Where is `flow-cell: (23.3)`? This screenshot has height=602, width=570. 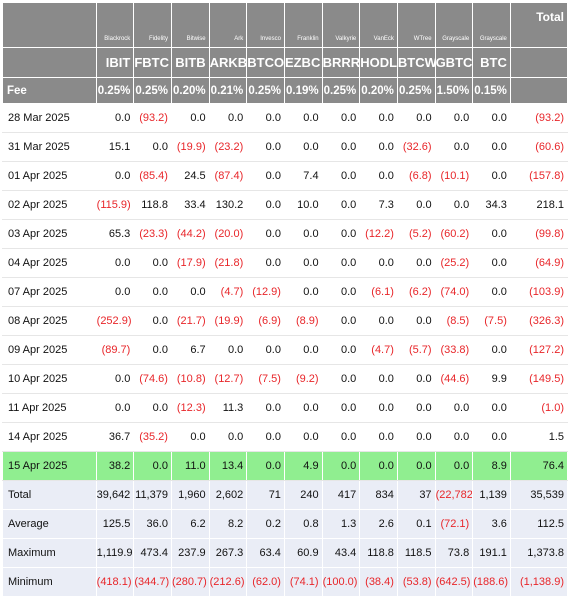
flow-cell: (23.3) is located at coordinates (152, 234).